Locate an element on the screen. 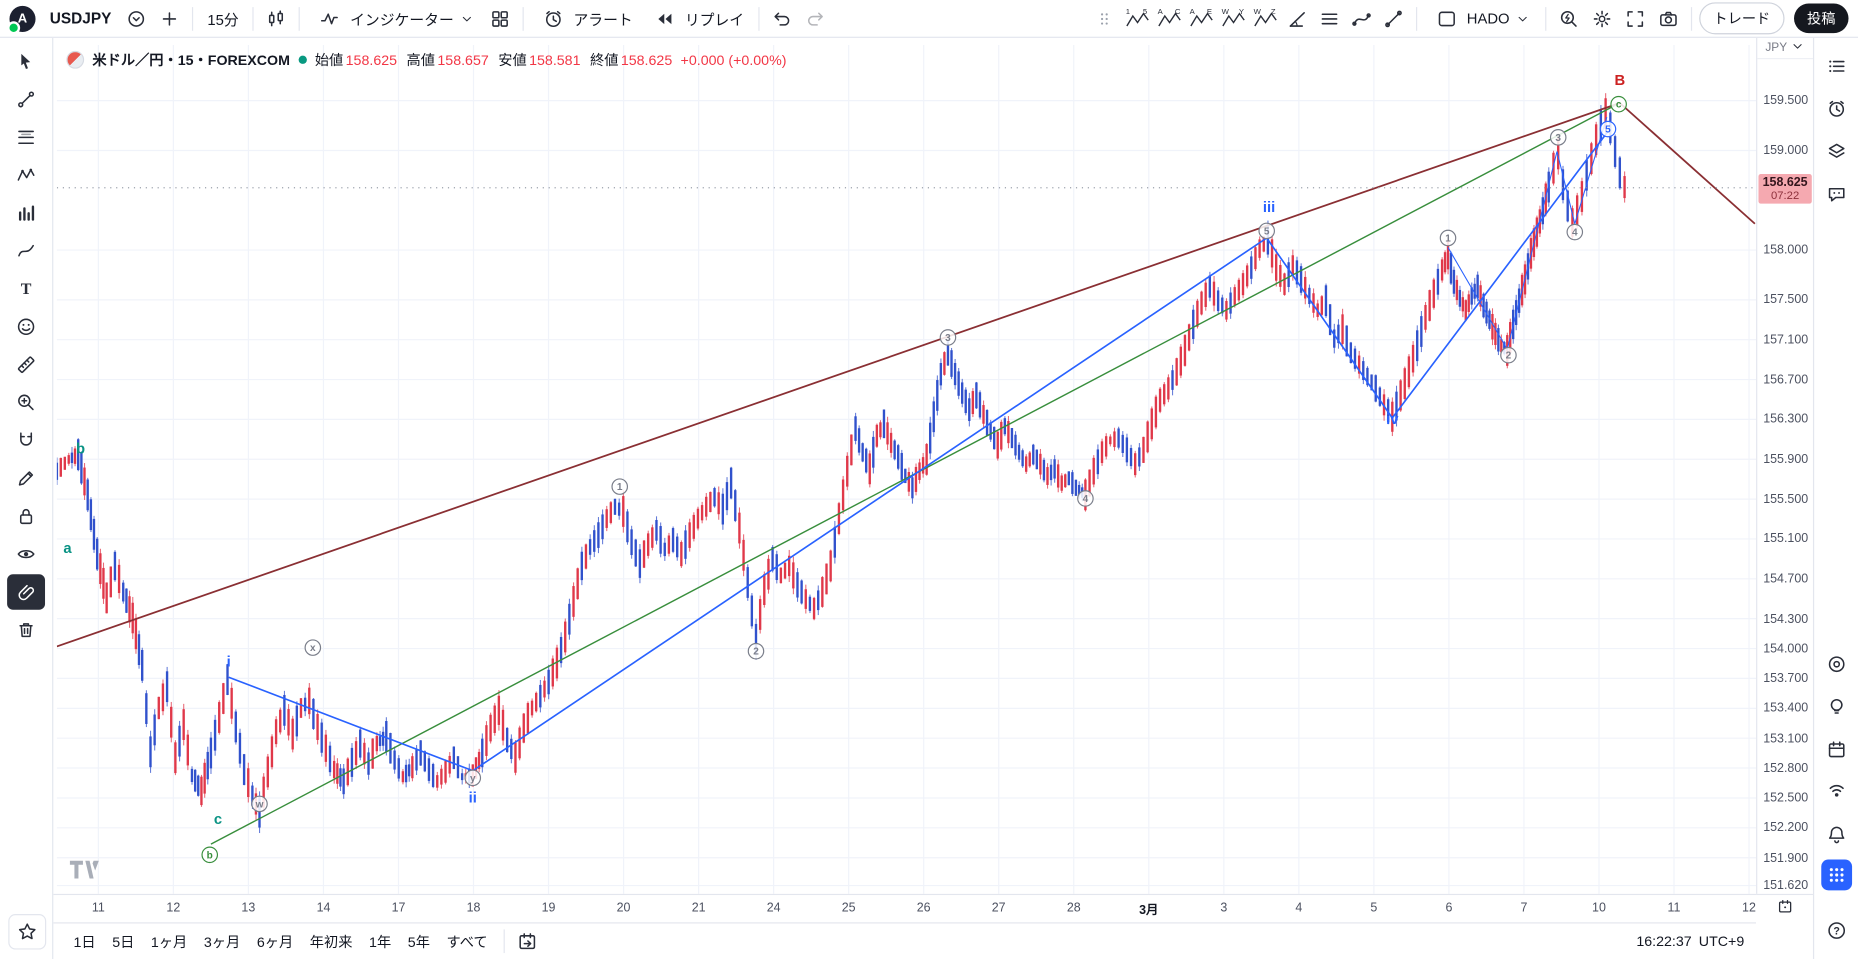 This screenshot has height=959, width=1858. clock-area: 16:22:37 UTC+9 is located at coordinates (1690, 941).